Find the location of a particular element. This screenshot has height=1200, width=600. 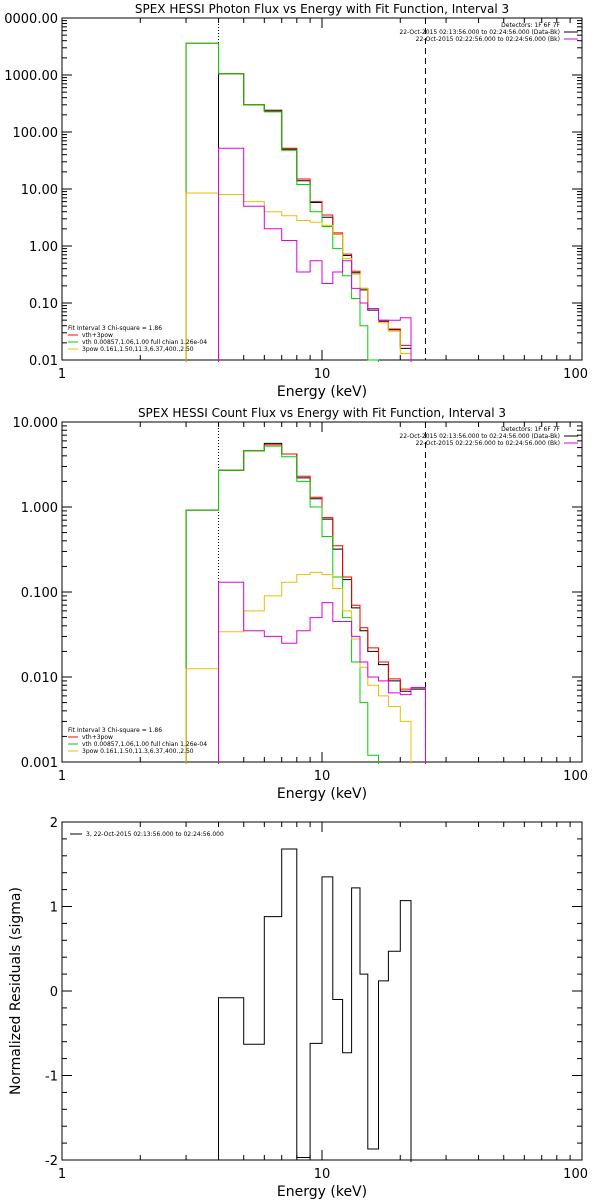

y-tick-label: 2 is located at coordinates (54, 823).